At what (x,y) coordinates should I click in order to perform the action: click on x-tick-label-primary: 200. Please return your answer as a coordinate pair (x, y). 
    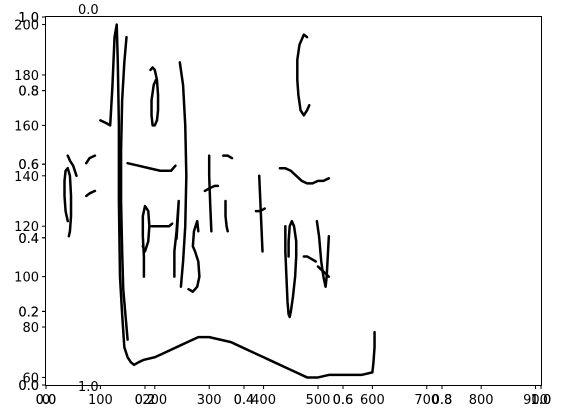
    Looking at the image, I should click on (154, 400).